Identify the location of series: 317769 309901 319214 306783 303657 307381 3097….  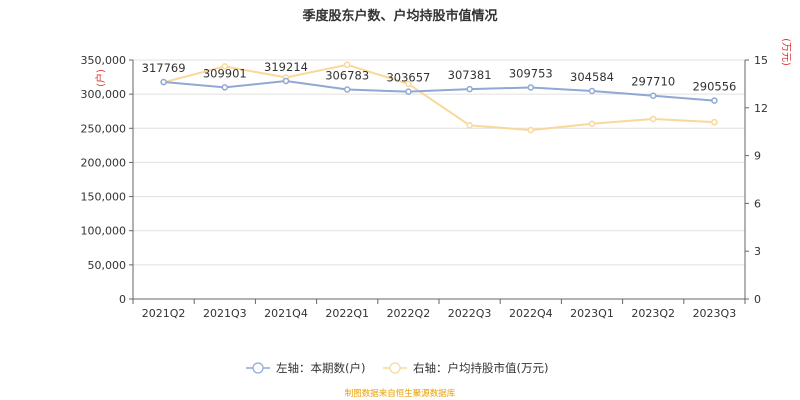
(439, 97).